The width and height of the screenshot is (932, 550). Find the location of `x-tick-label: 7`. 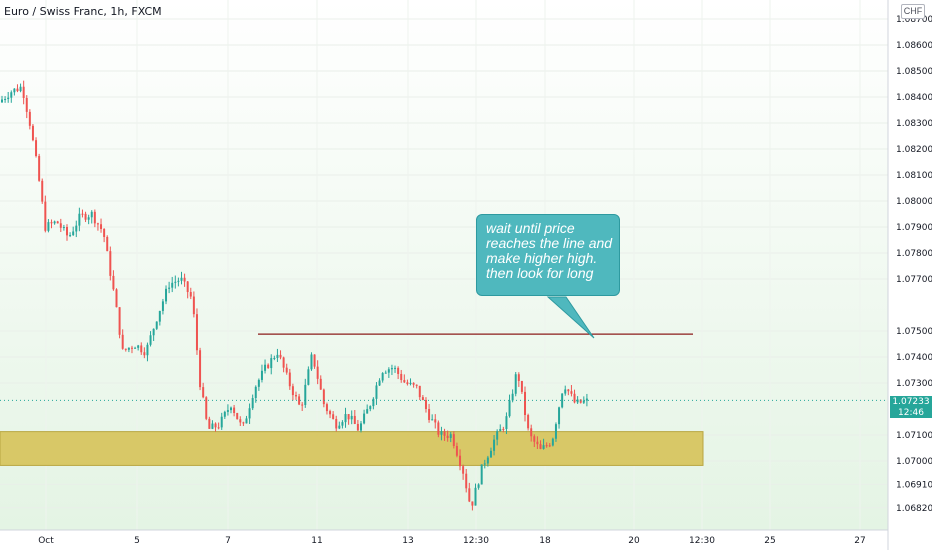

x-tick-label: 7 is located at coordinates (228, 541).